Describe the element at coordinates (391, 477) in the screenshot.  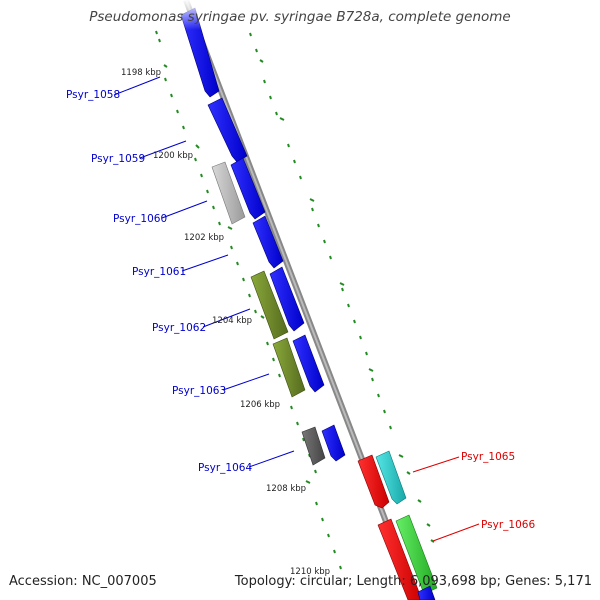
I see `gene-psyr-1065-cyan` at that location.